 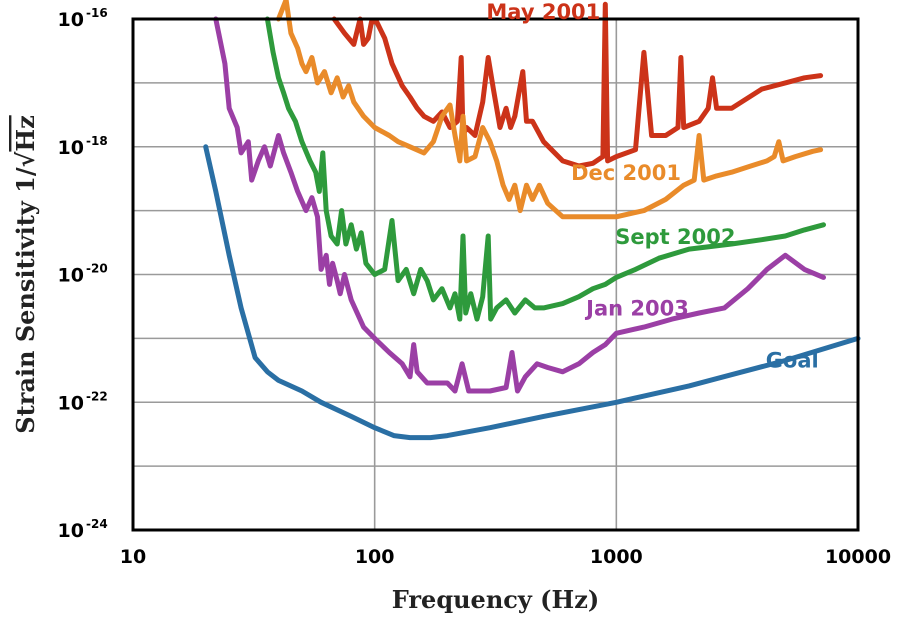 What do you see at coordinates (97, 269) in the screenshot?
I see `y-tick-exponent: -20` at bounding box center [97, 269].